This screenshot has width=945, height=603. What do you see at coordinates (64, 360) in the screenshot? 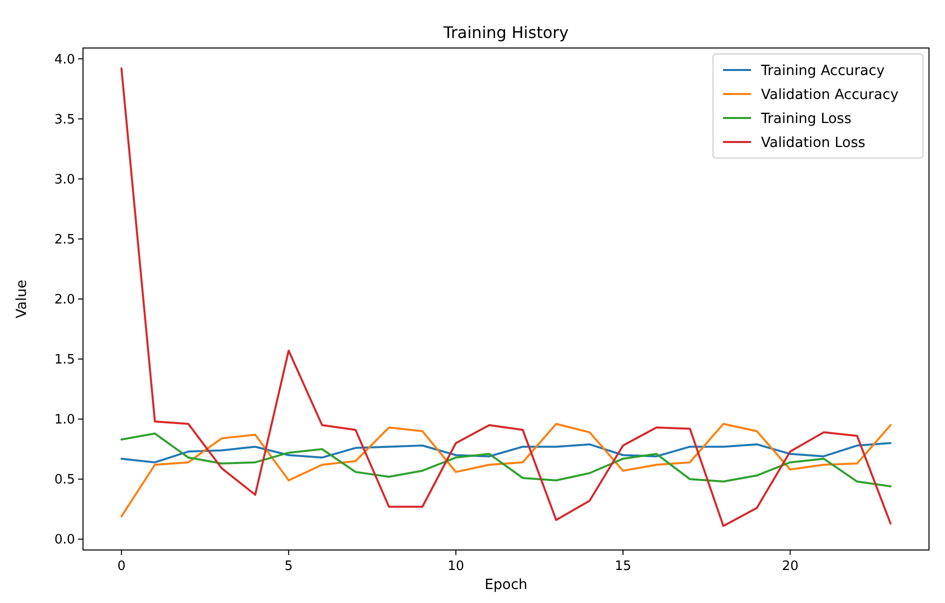
I see `y-tick-label: 1.5` at bounding box center [64, 360].